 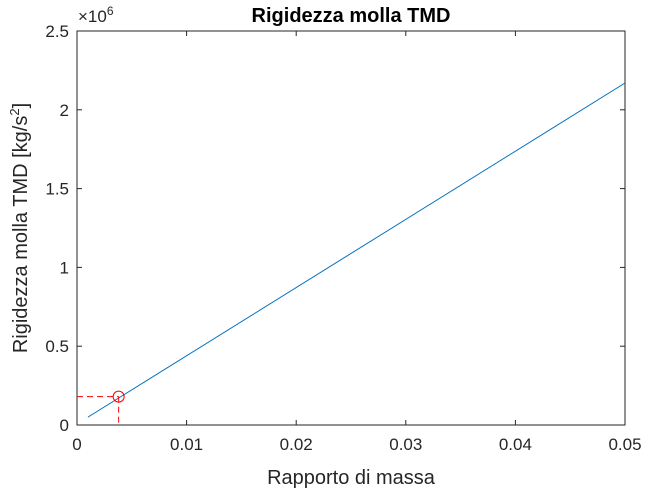 I want to click on x-tick-label: 0.02, so click(x=296, y=444).